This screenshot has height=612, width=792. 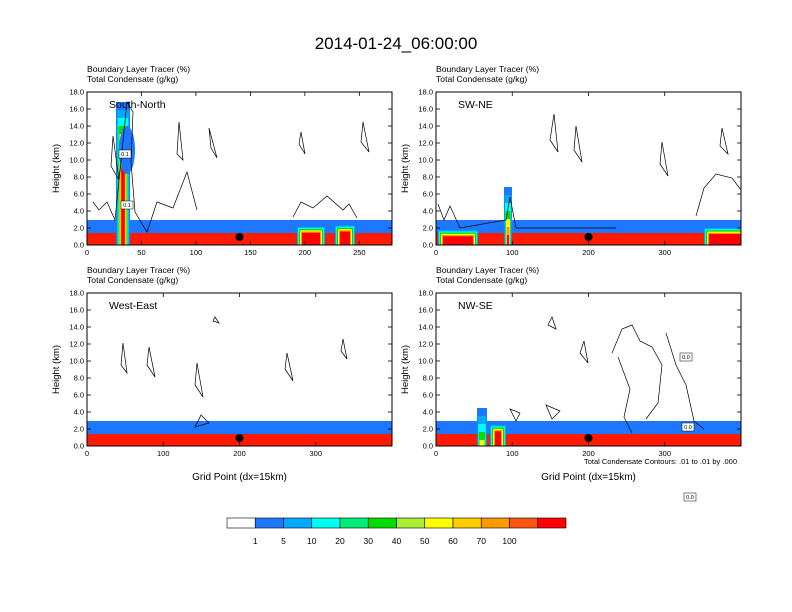 I want to click on colorbar: 1 5 10 20 30 40 50 60 70 100, so click(x=396, y=531).